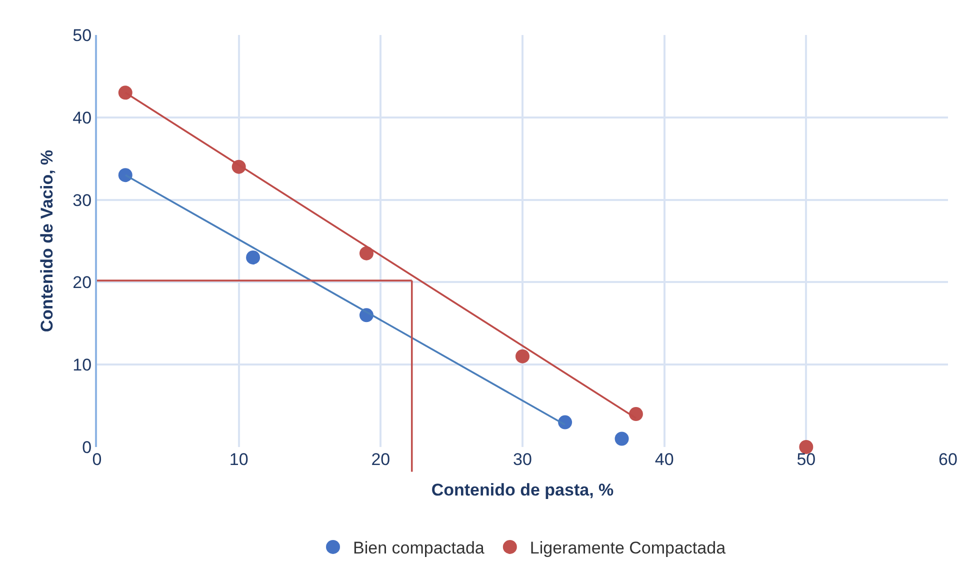  I want to click on x-tick-label: 60, so click(948, 459).